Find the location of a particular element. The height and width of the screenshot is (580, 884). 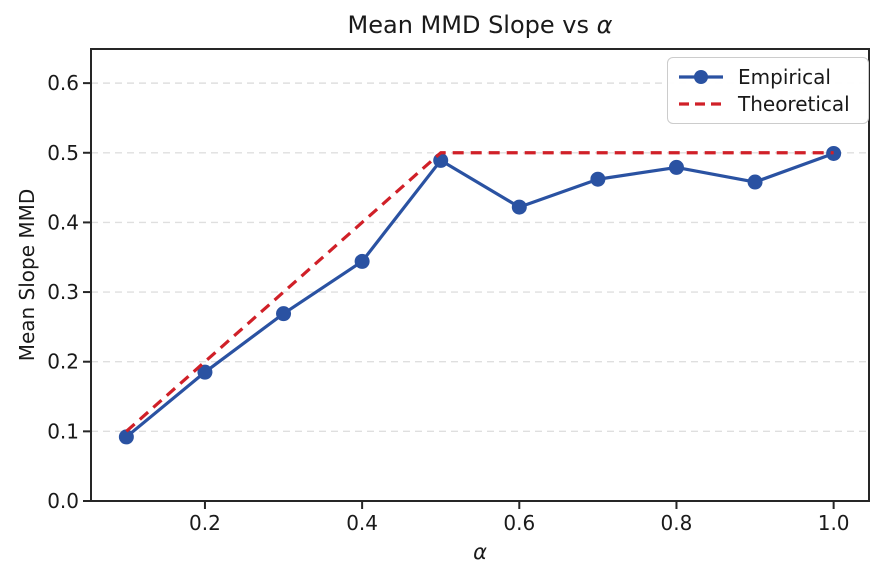

chart-title: Mean MMD Slope vs α is located at coordinates (480, 25).